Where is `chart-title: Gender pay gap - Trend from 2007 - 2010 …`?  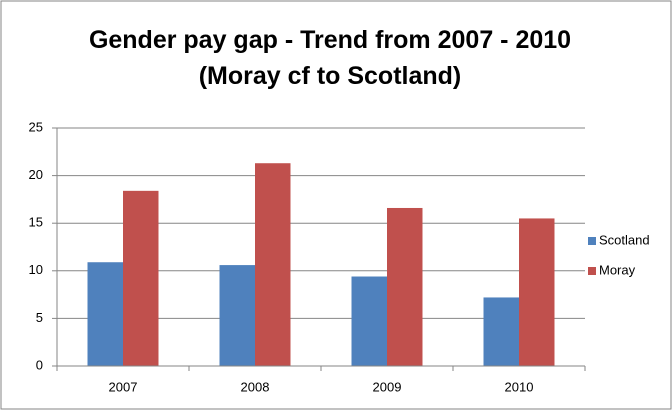
chart-title: Gender pay gap - Trend from 2007 - 2010 … is located at coordinates (330, 58).